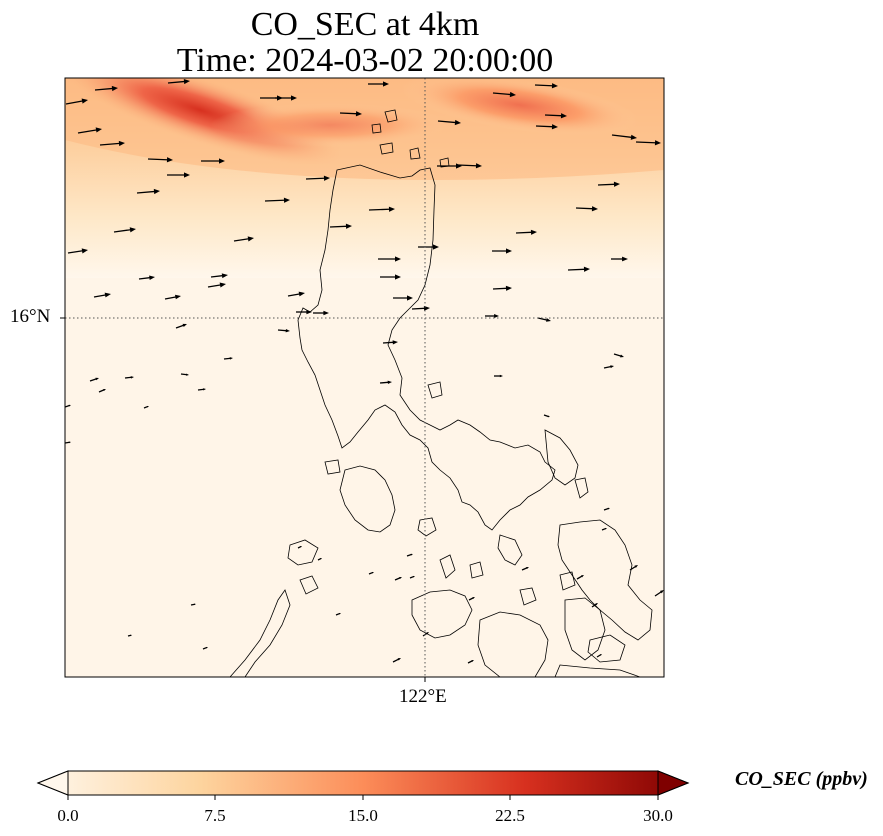 This screenshot has height=836, width=883. What do you see at coordinates (363, 783) in the screenshot?
I see `colorbar-gradient` at bounding box center [363, 783].